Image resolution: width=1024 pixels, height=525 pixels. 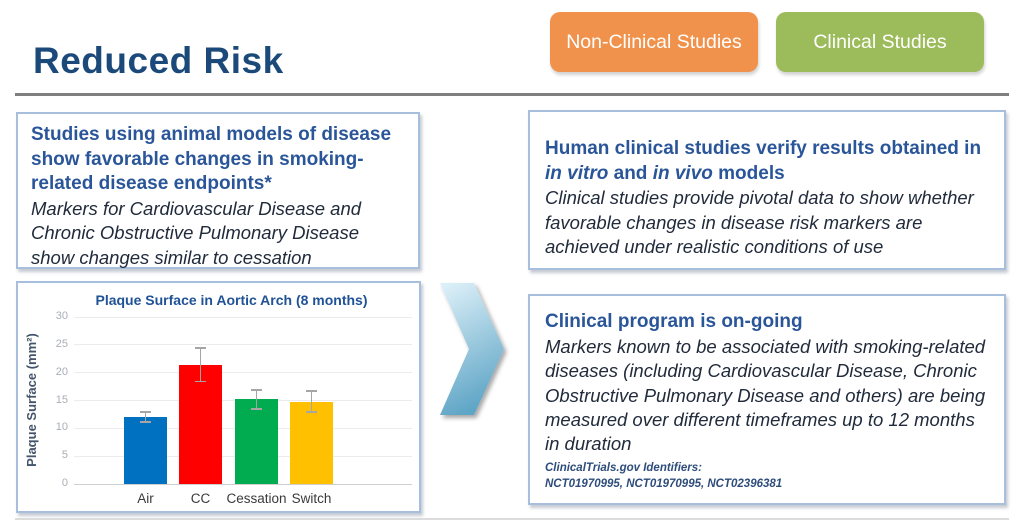 What do you see at coordinates (682, 173) in the screenshot?
I see `heading-italic-in-vivo: in vivo` at bounding box center [682, 173].